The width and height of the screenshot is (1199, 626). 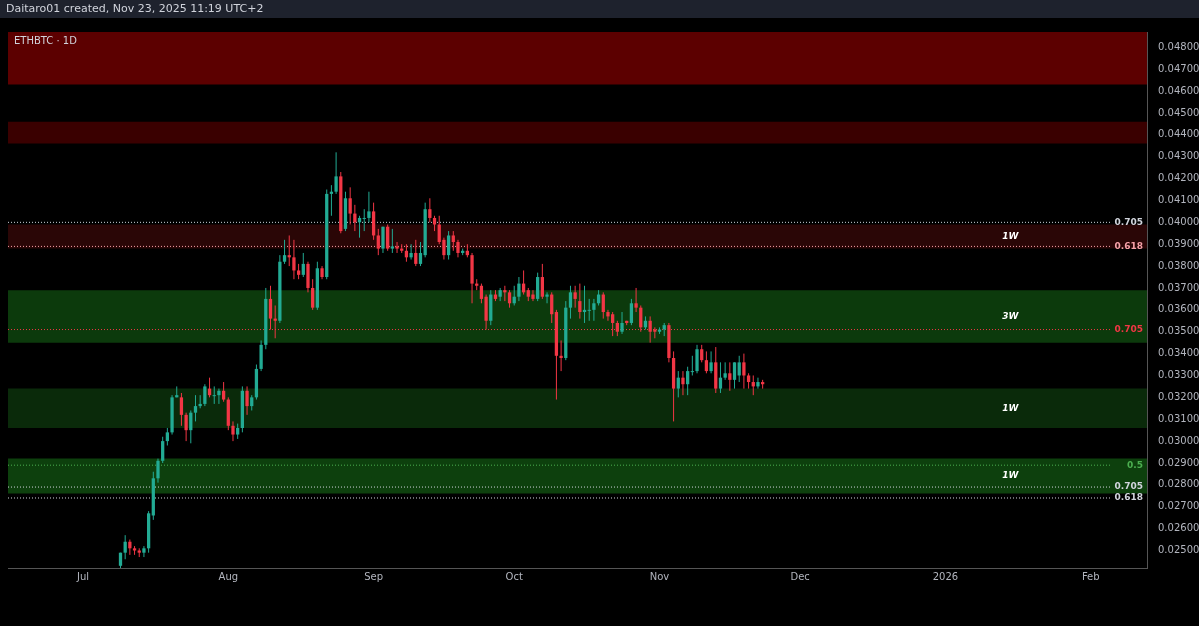 I want to click on y-tick-label: 0.04700, so click(x=1178, y=68).